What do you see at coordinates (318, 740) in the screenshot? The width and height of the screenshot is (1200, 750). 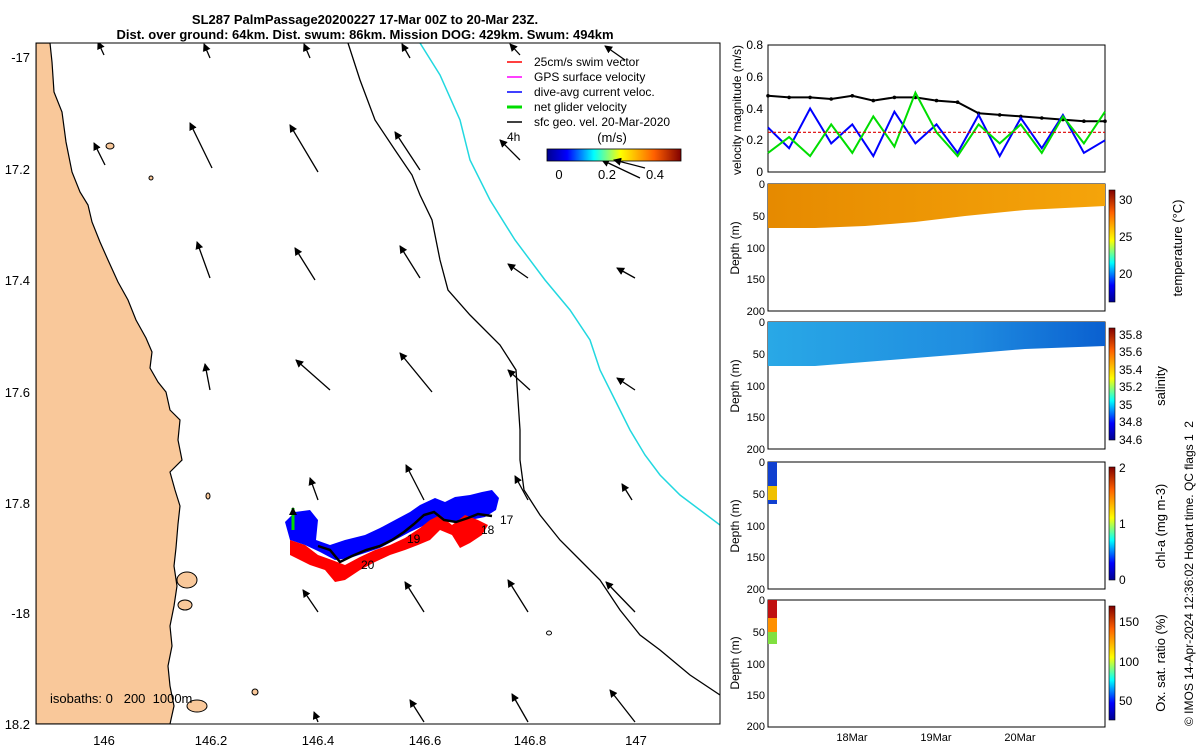 I see `x-tick: 146.4` at bounding box center [318, 740].